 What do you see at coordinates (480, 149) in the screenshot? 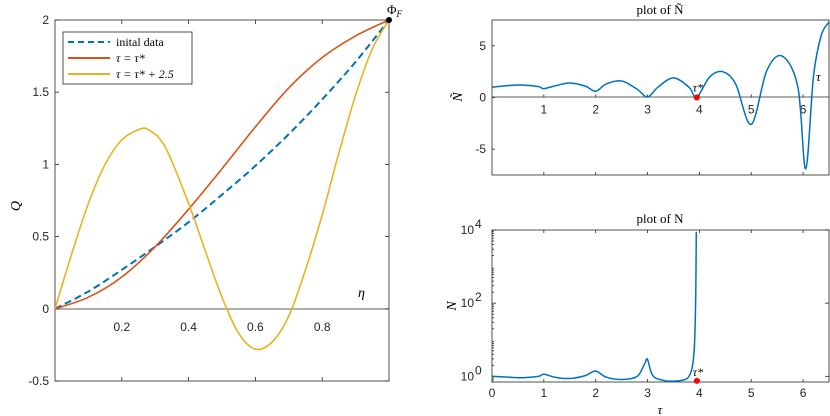
I see `top-ytick-label: -5` at bounding box center [480, 149].